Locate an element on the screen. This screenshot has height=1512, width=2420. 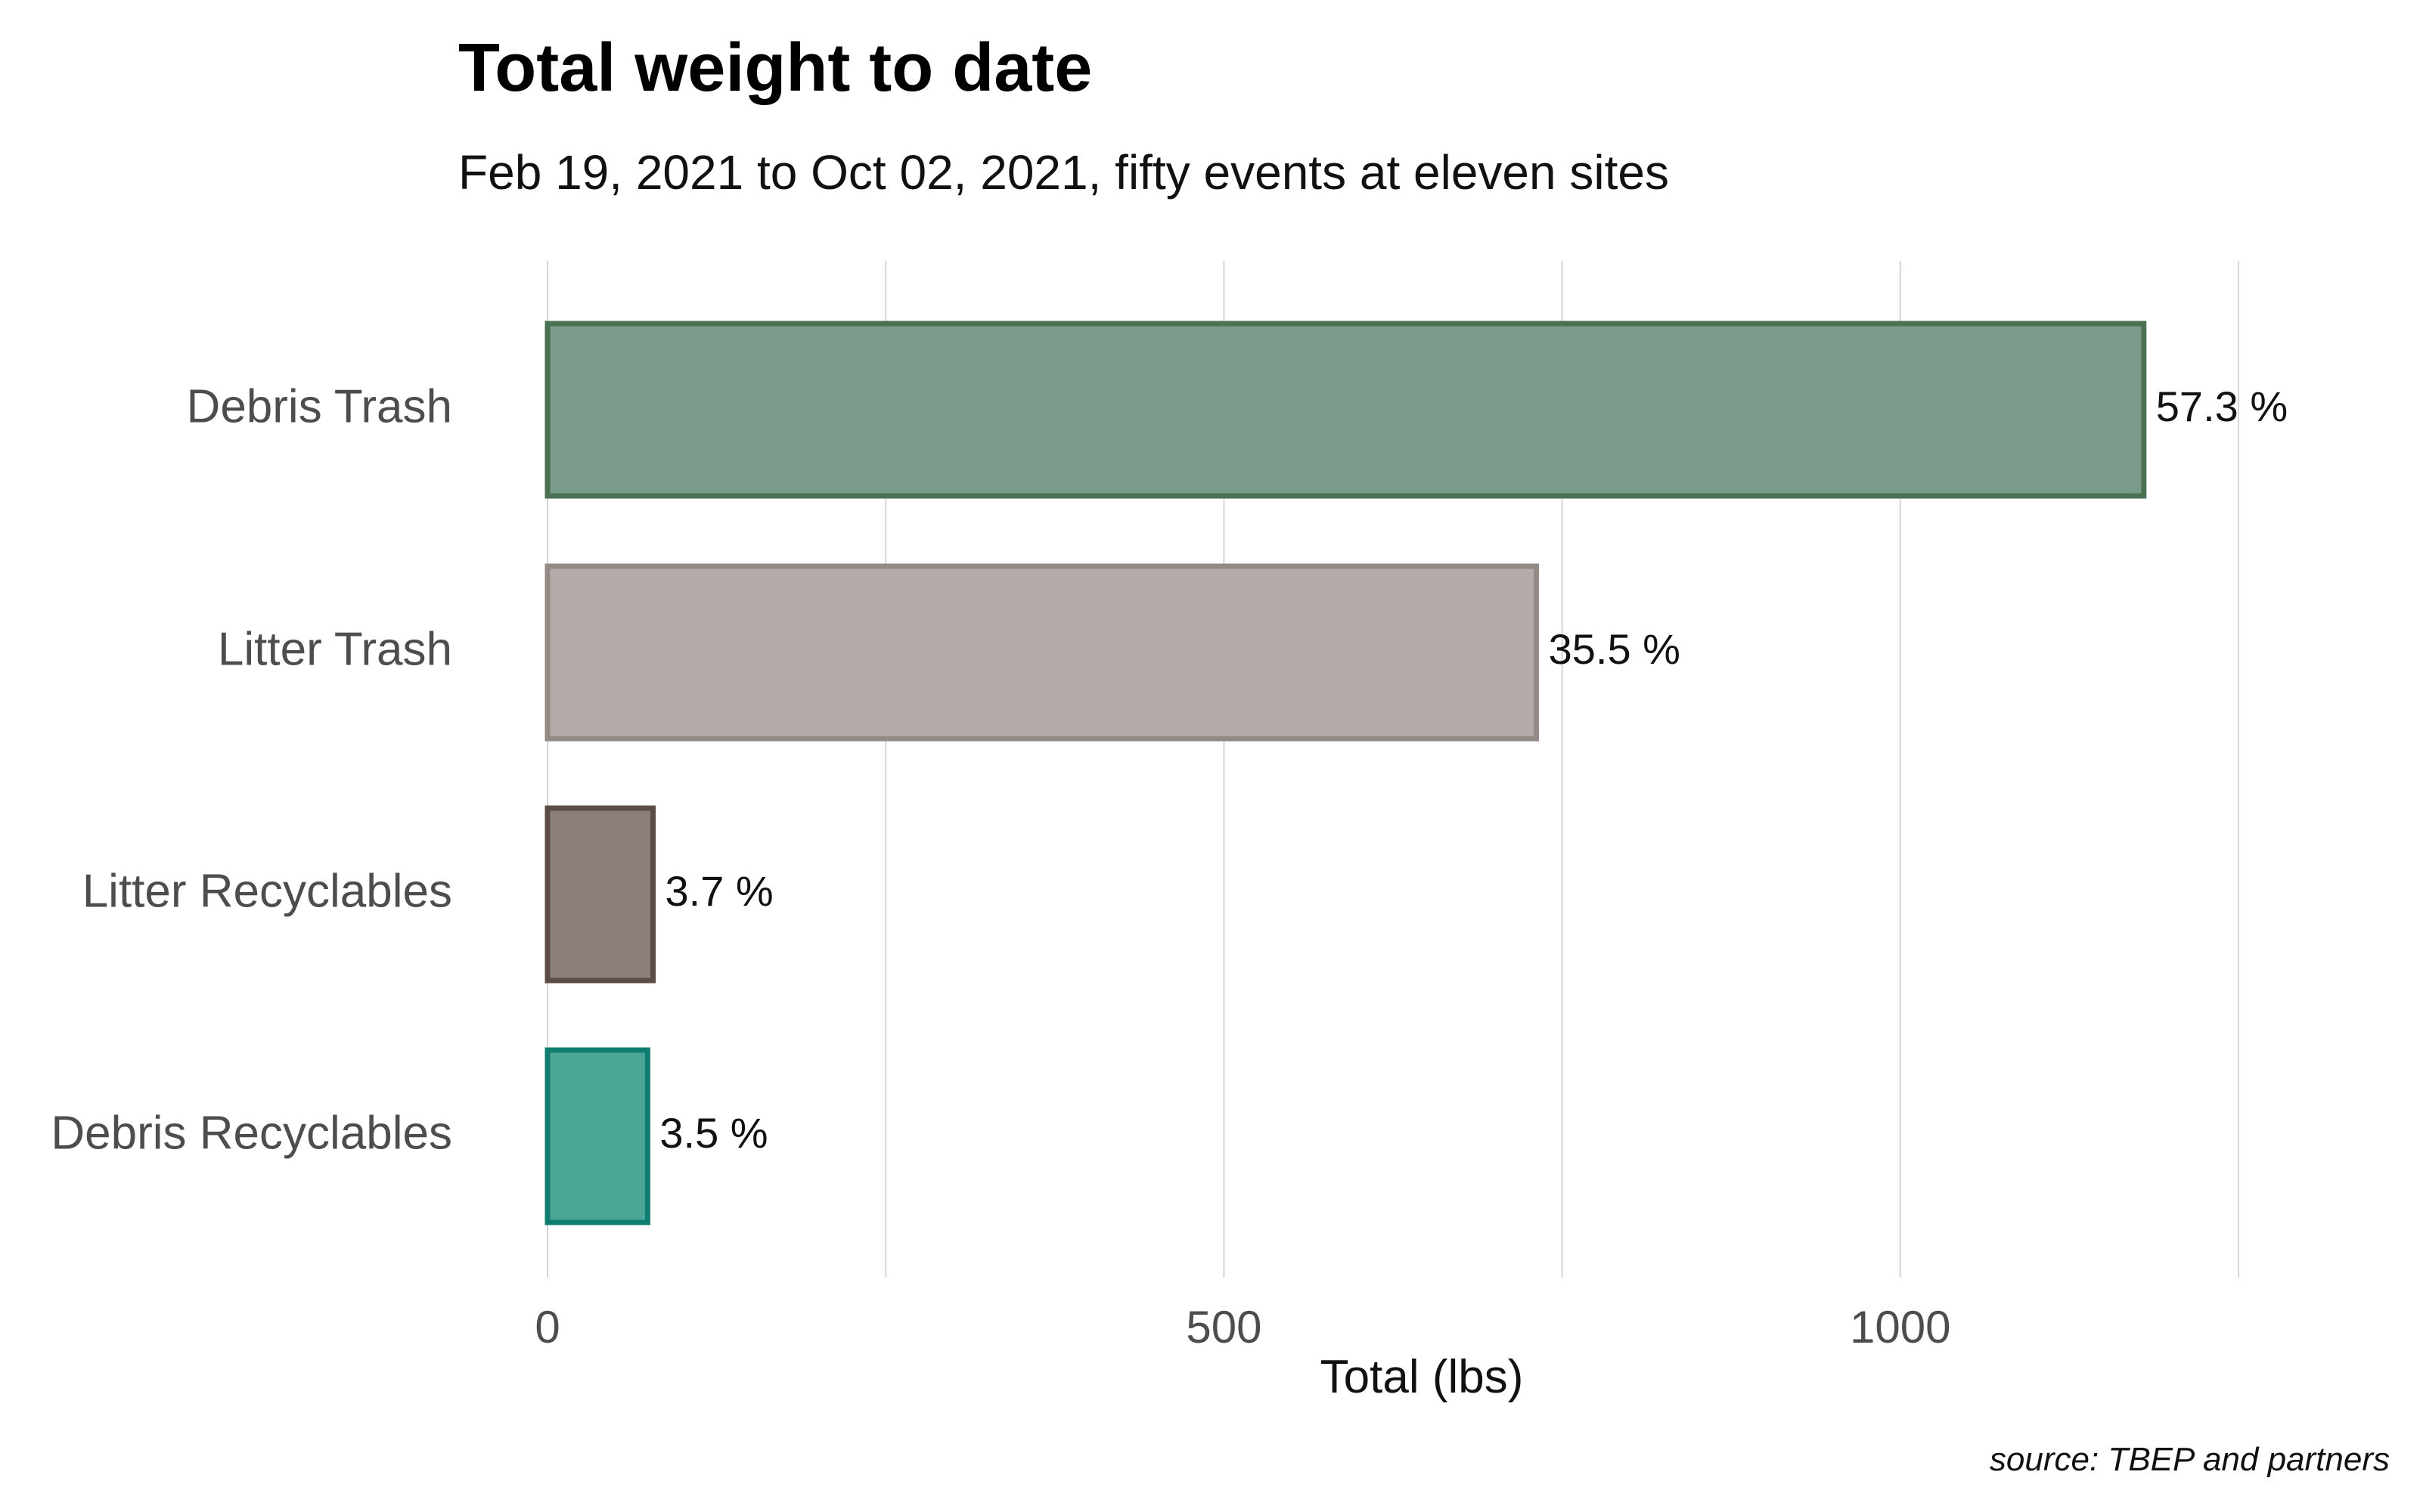
data-label-4: 3.5 % is located at coordinates (713, 1133).